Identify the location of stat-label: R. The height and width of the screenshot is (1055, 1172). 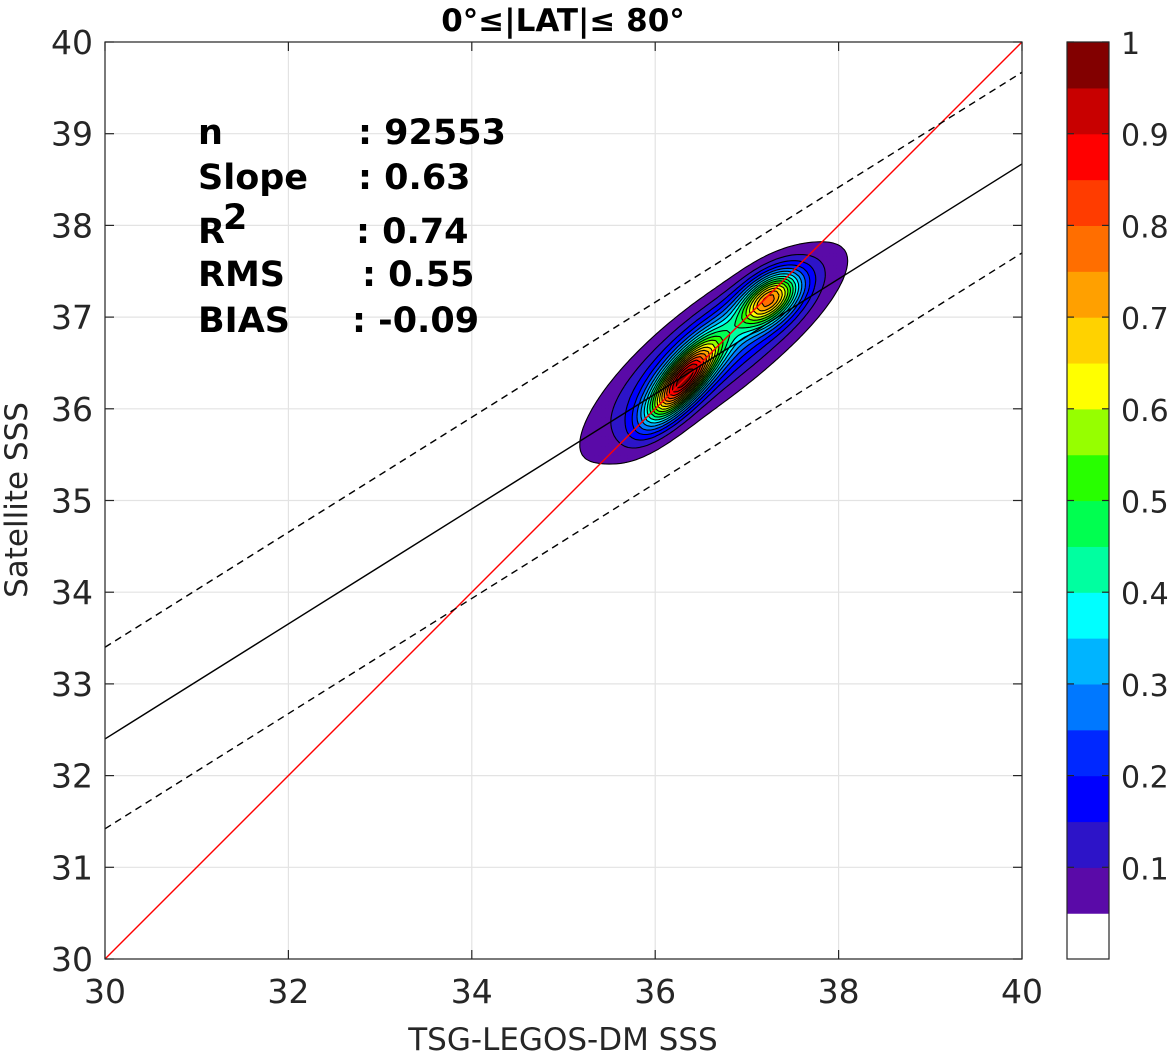
(211, 232).